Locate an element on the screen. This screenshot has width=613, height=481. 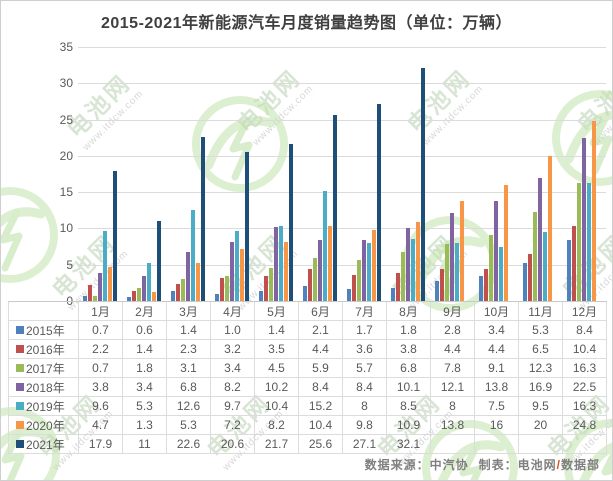
value-cell-2016年-3月: 2.3 is located at coordinates (189, 349).